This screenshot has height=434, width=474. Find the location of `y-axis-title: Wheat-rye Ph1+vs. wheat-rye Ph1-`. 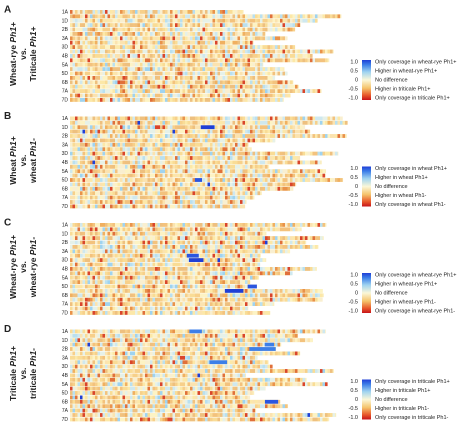

y-axis-title: Wheat-rye Ph1+vs. wheat-rye Ph1- is located at coordinates (23, 267).